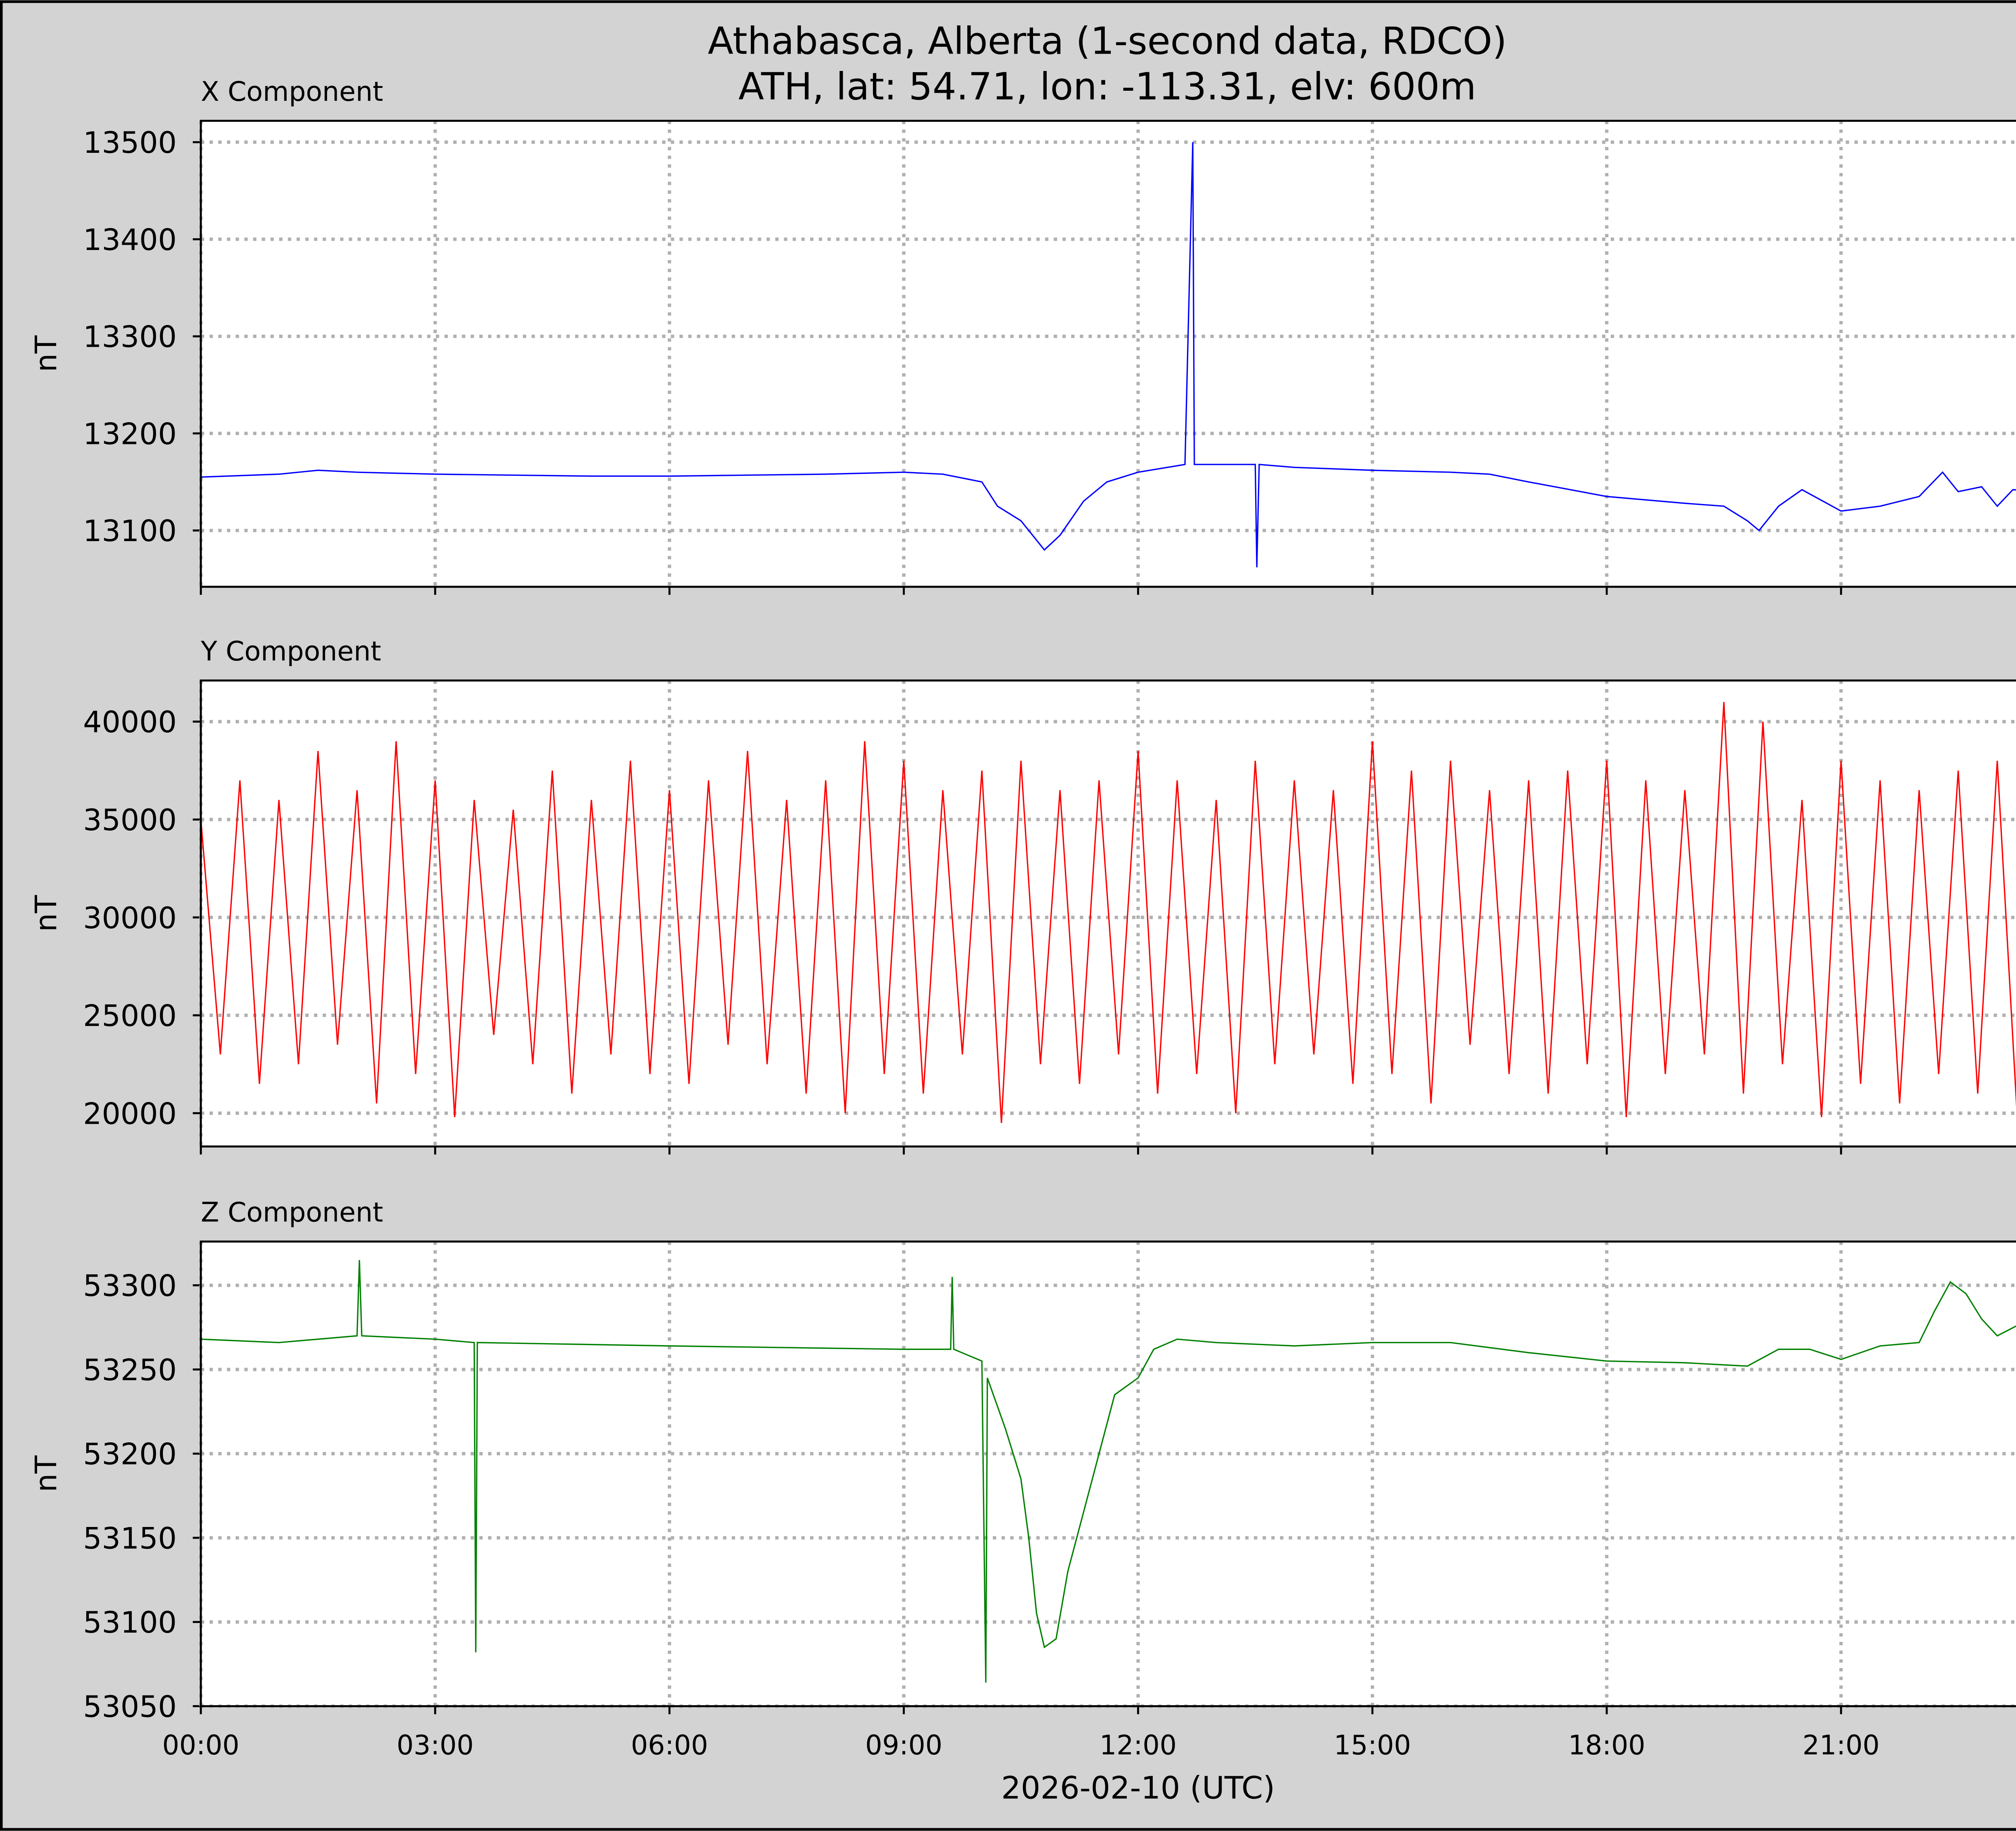  What do you see at coordinates (130, 531) in the screenshot?
I see `y-tick-label: 13100` at bounding box center [130, 531].